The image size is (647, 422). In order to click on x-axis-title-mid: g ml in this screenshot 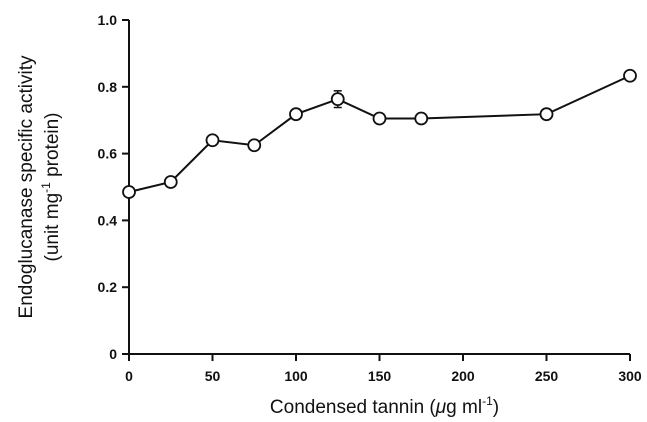, I will do `click(464, 407)`.